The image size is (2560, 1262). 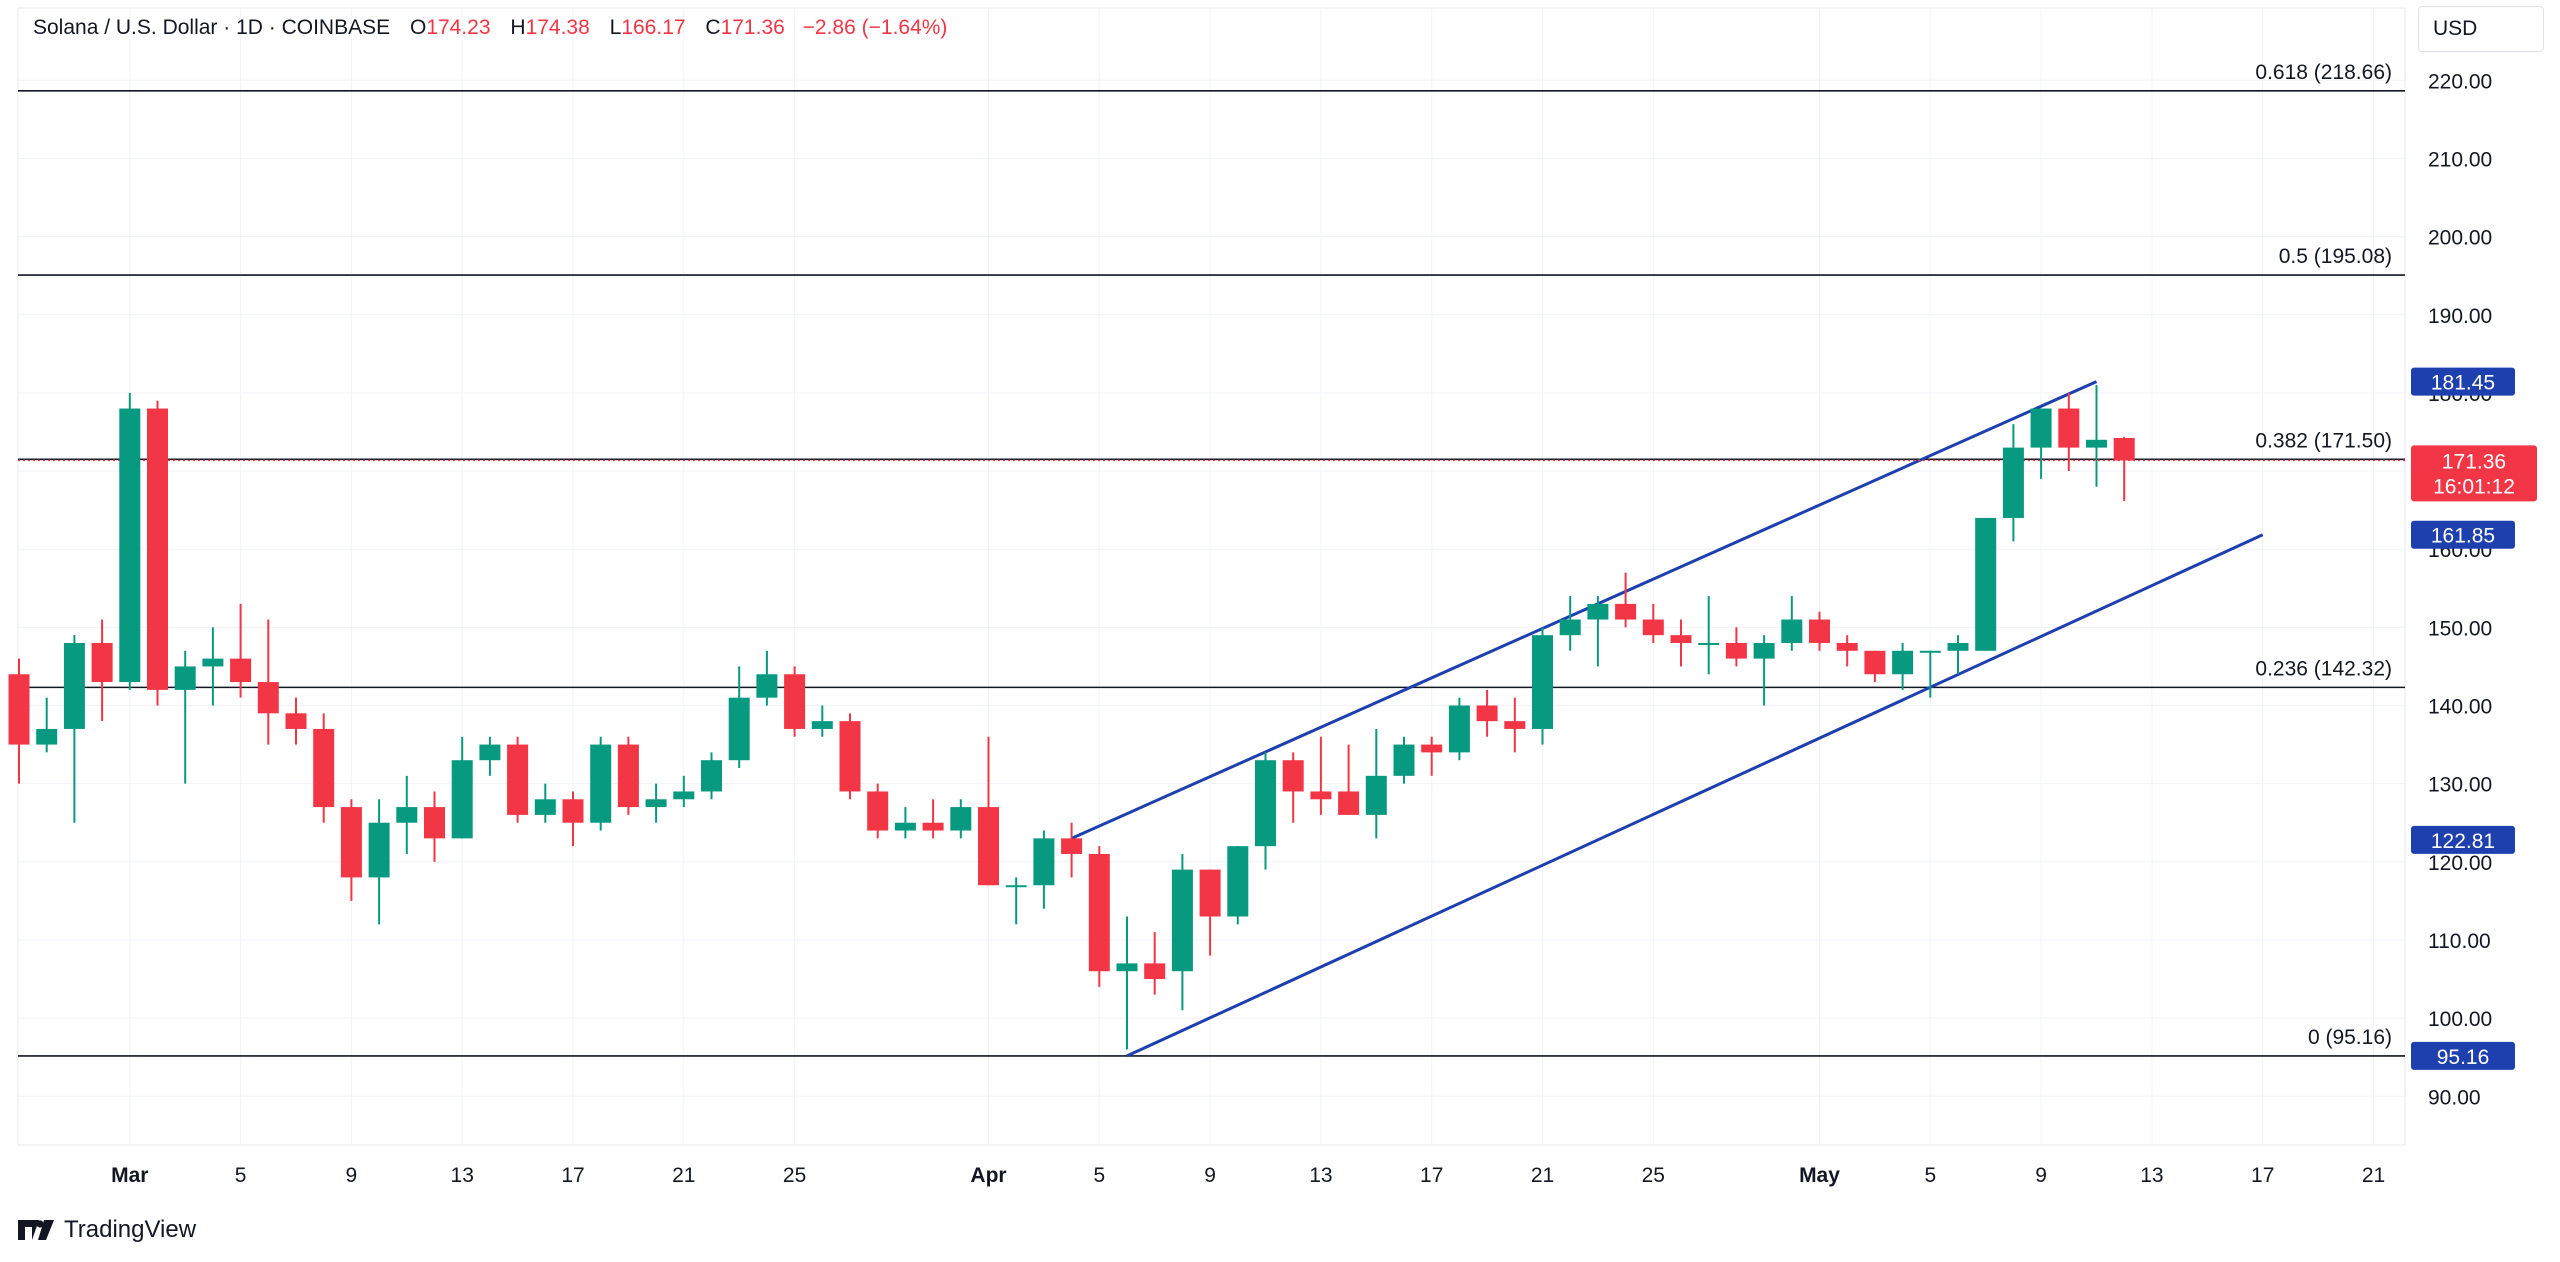 What do you see at coordinates (2460, 707) in the screenshot?
I see `y-tick-label: 140.00` at bounding box center [2460, 707].